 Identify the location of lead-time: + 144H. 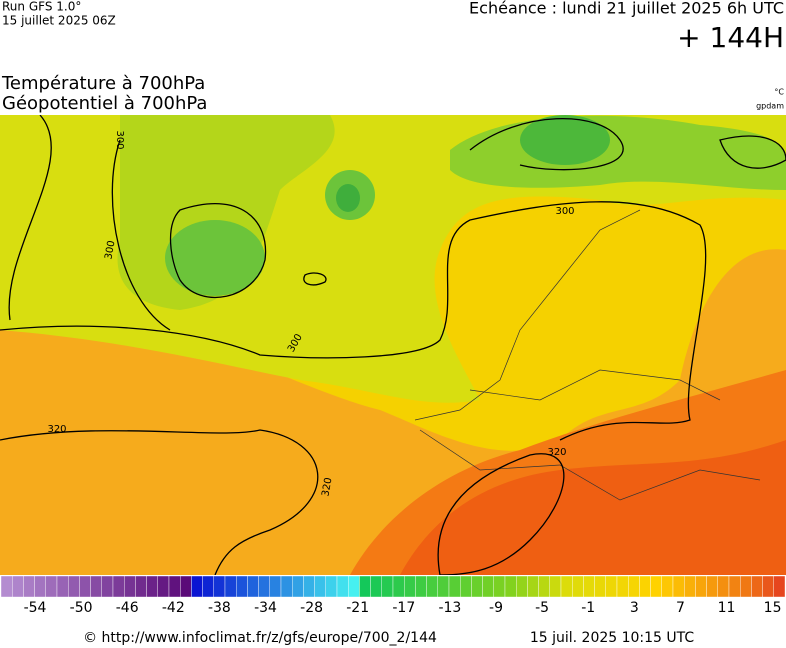
(730, 37).